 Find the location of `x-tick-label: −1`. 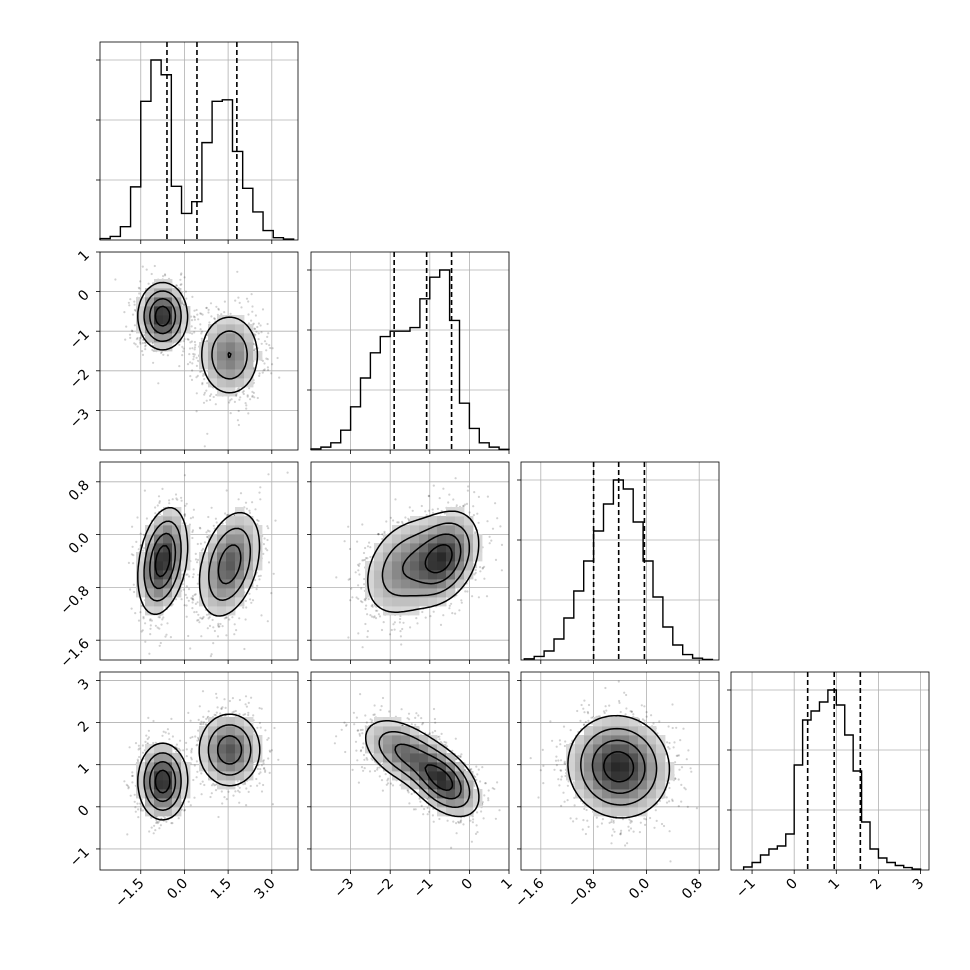

x-tick-label: −1 is located at coordinates (746, 889).